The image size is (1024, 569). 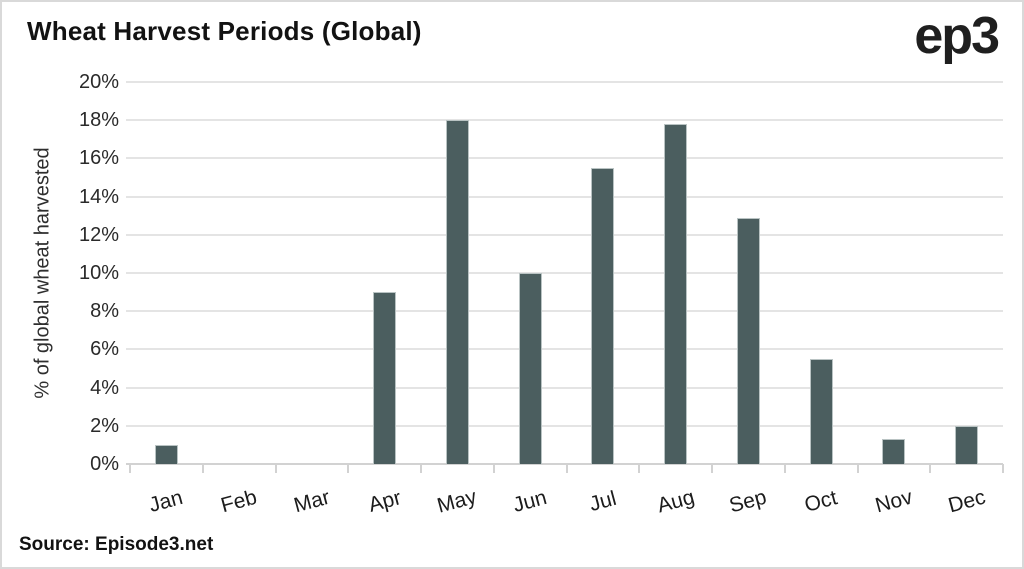 What do you see at coordinates (104, 464) in the screenshot?
I see `y-tick-label: 0%` at bounding box center [104, 464].